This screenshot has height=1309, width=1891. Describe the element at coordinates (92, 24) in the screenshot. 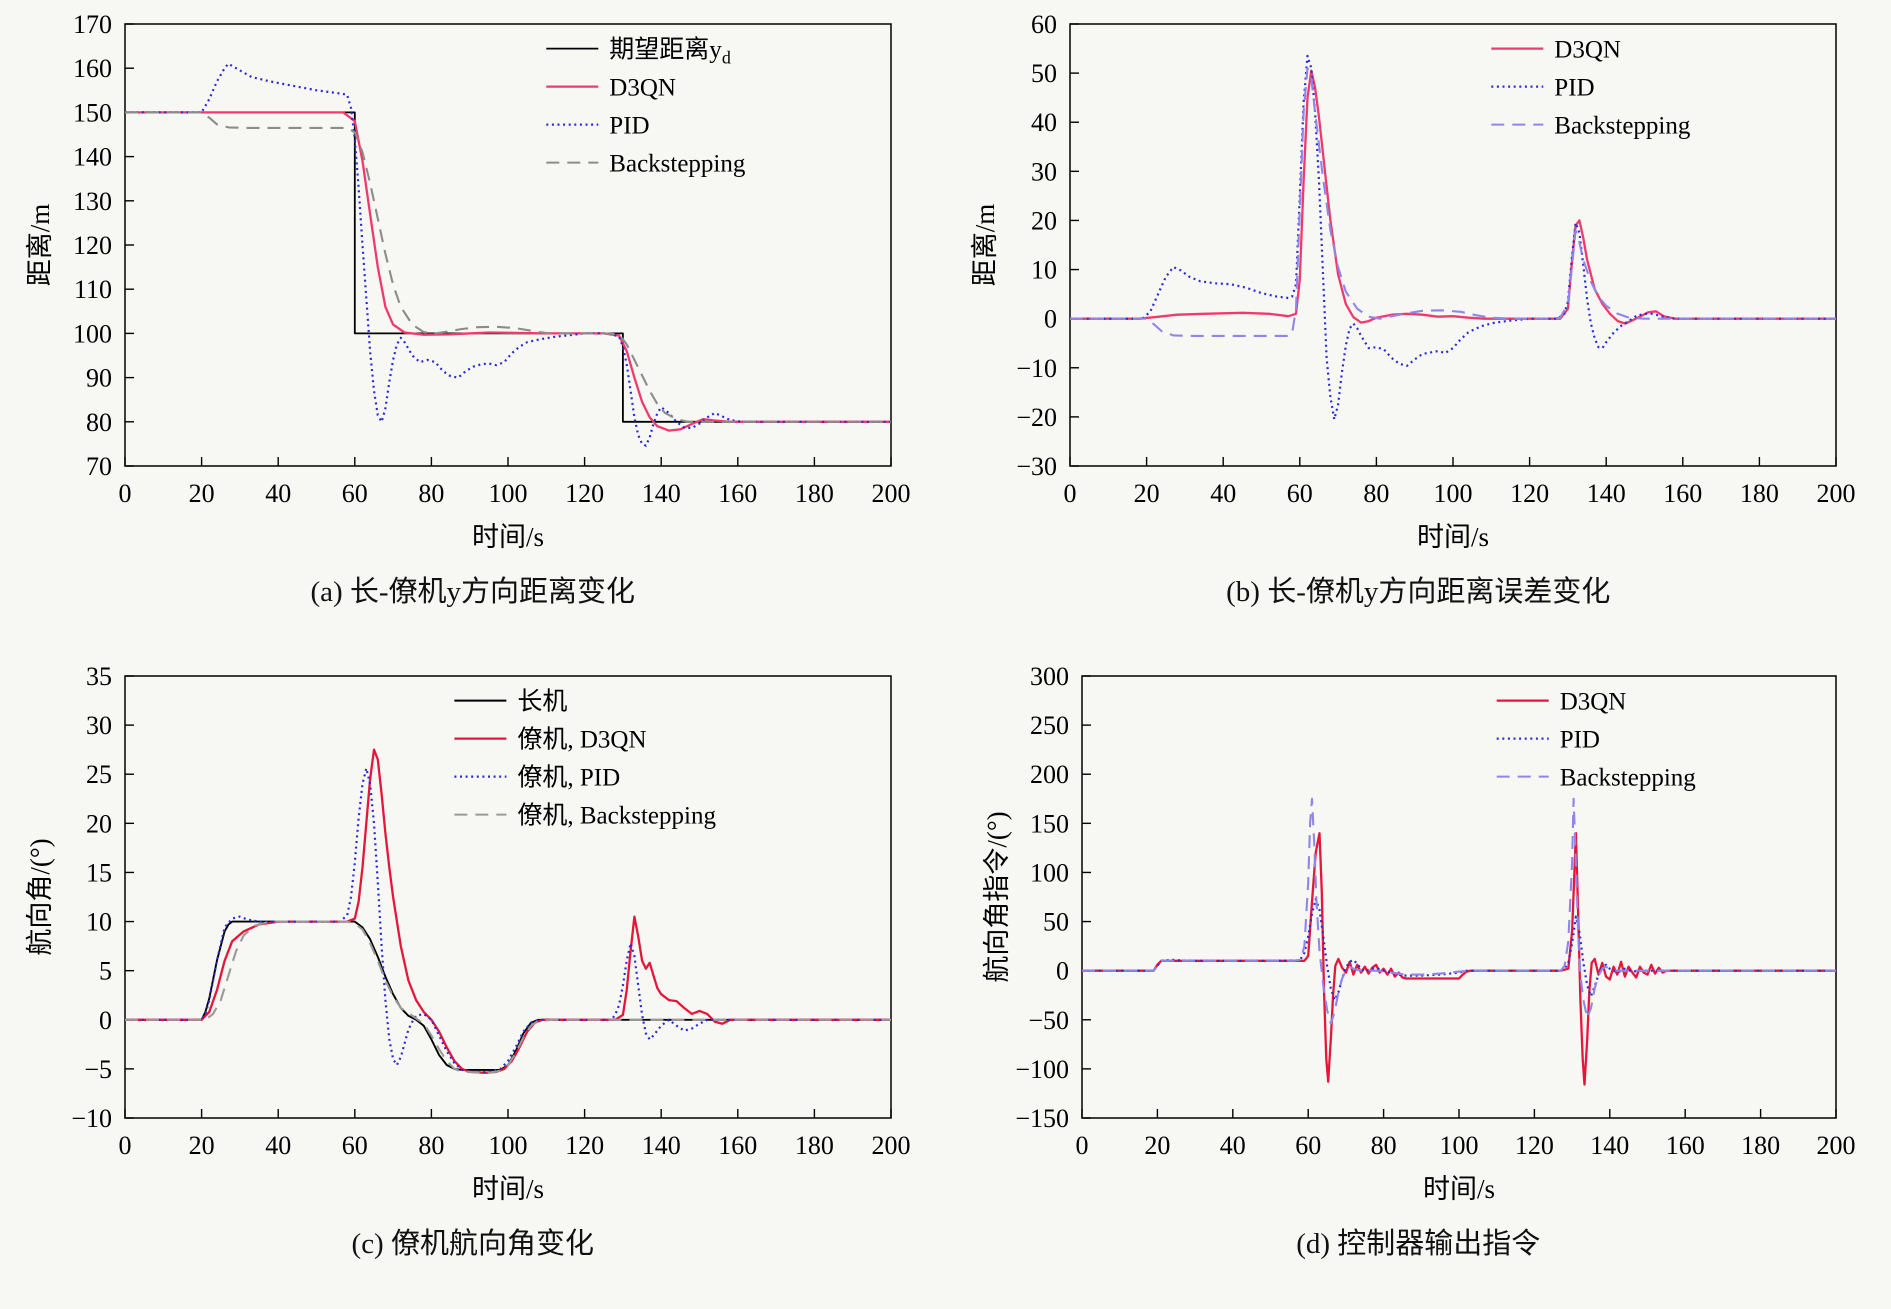

I see `y-tick-label: 170` at that location.